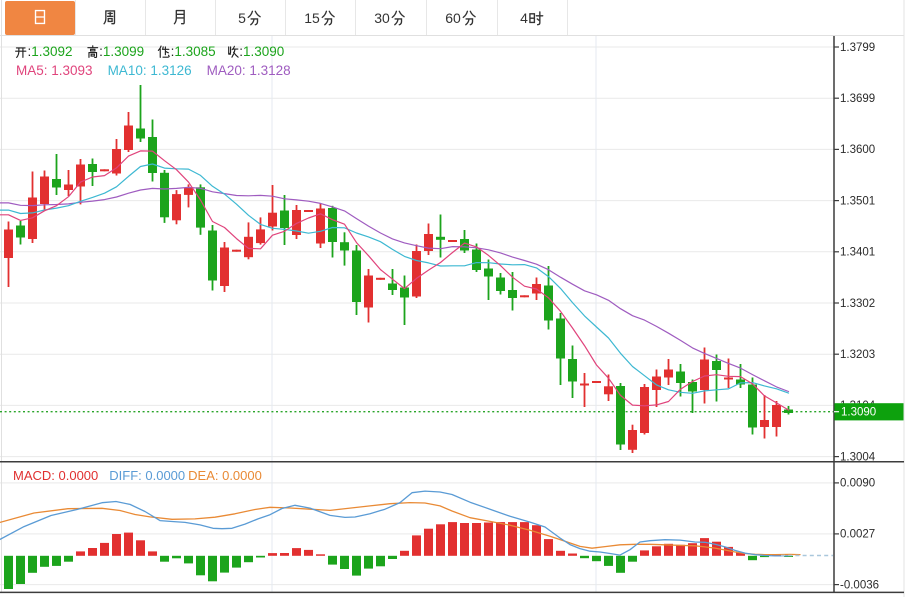 The image size is (911, 597). What do you see at coordinates (857, 484) in the screenshot?
I see `svg-text: 0.0090` at bounding box center [857, 484].